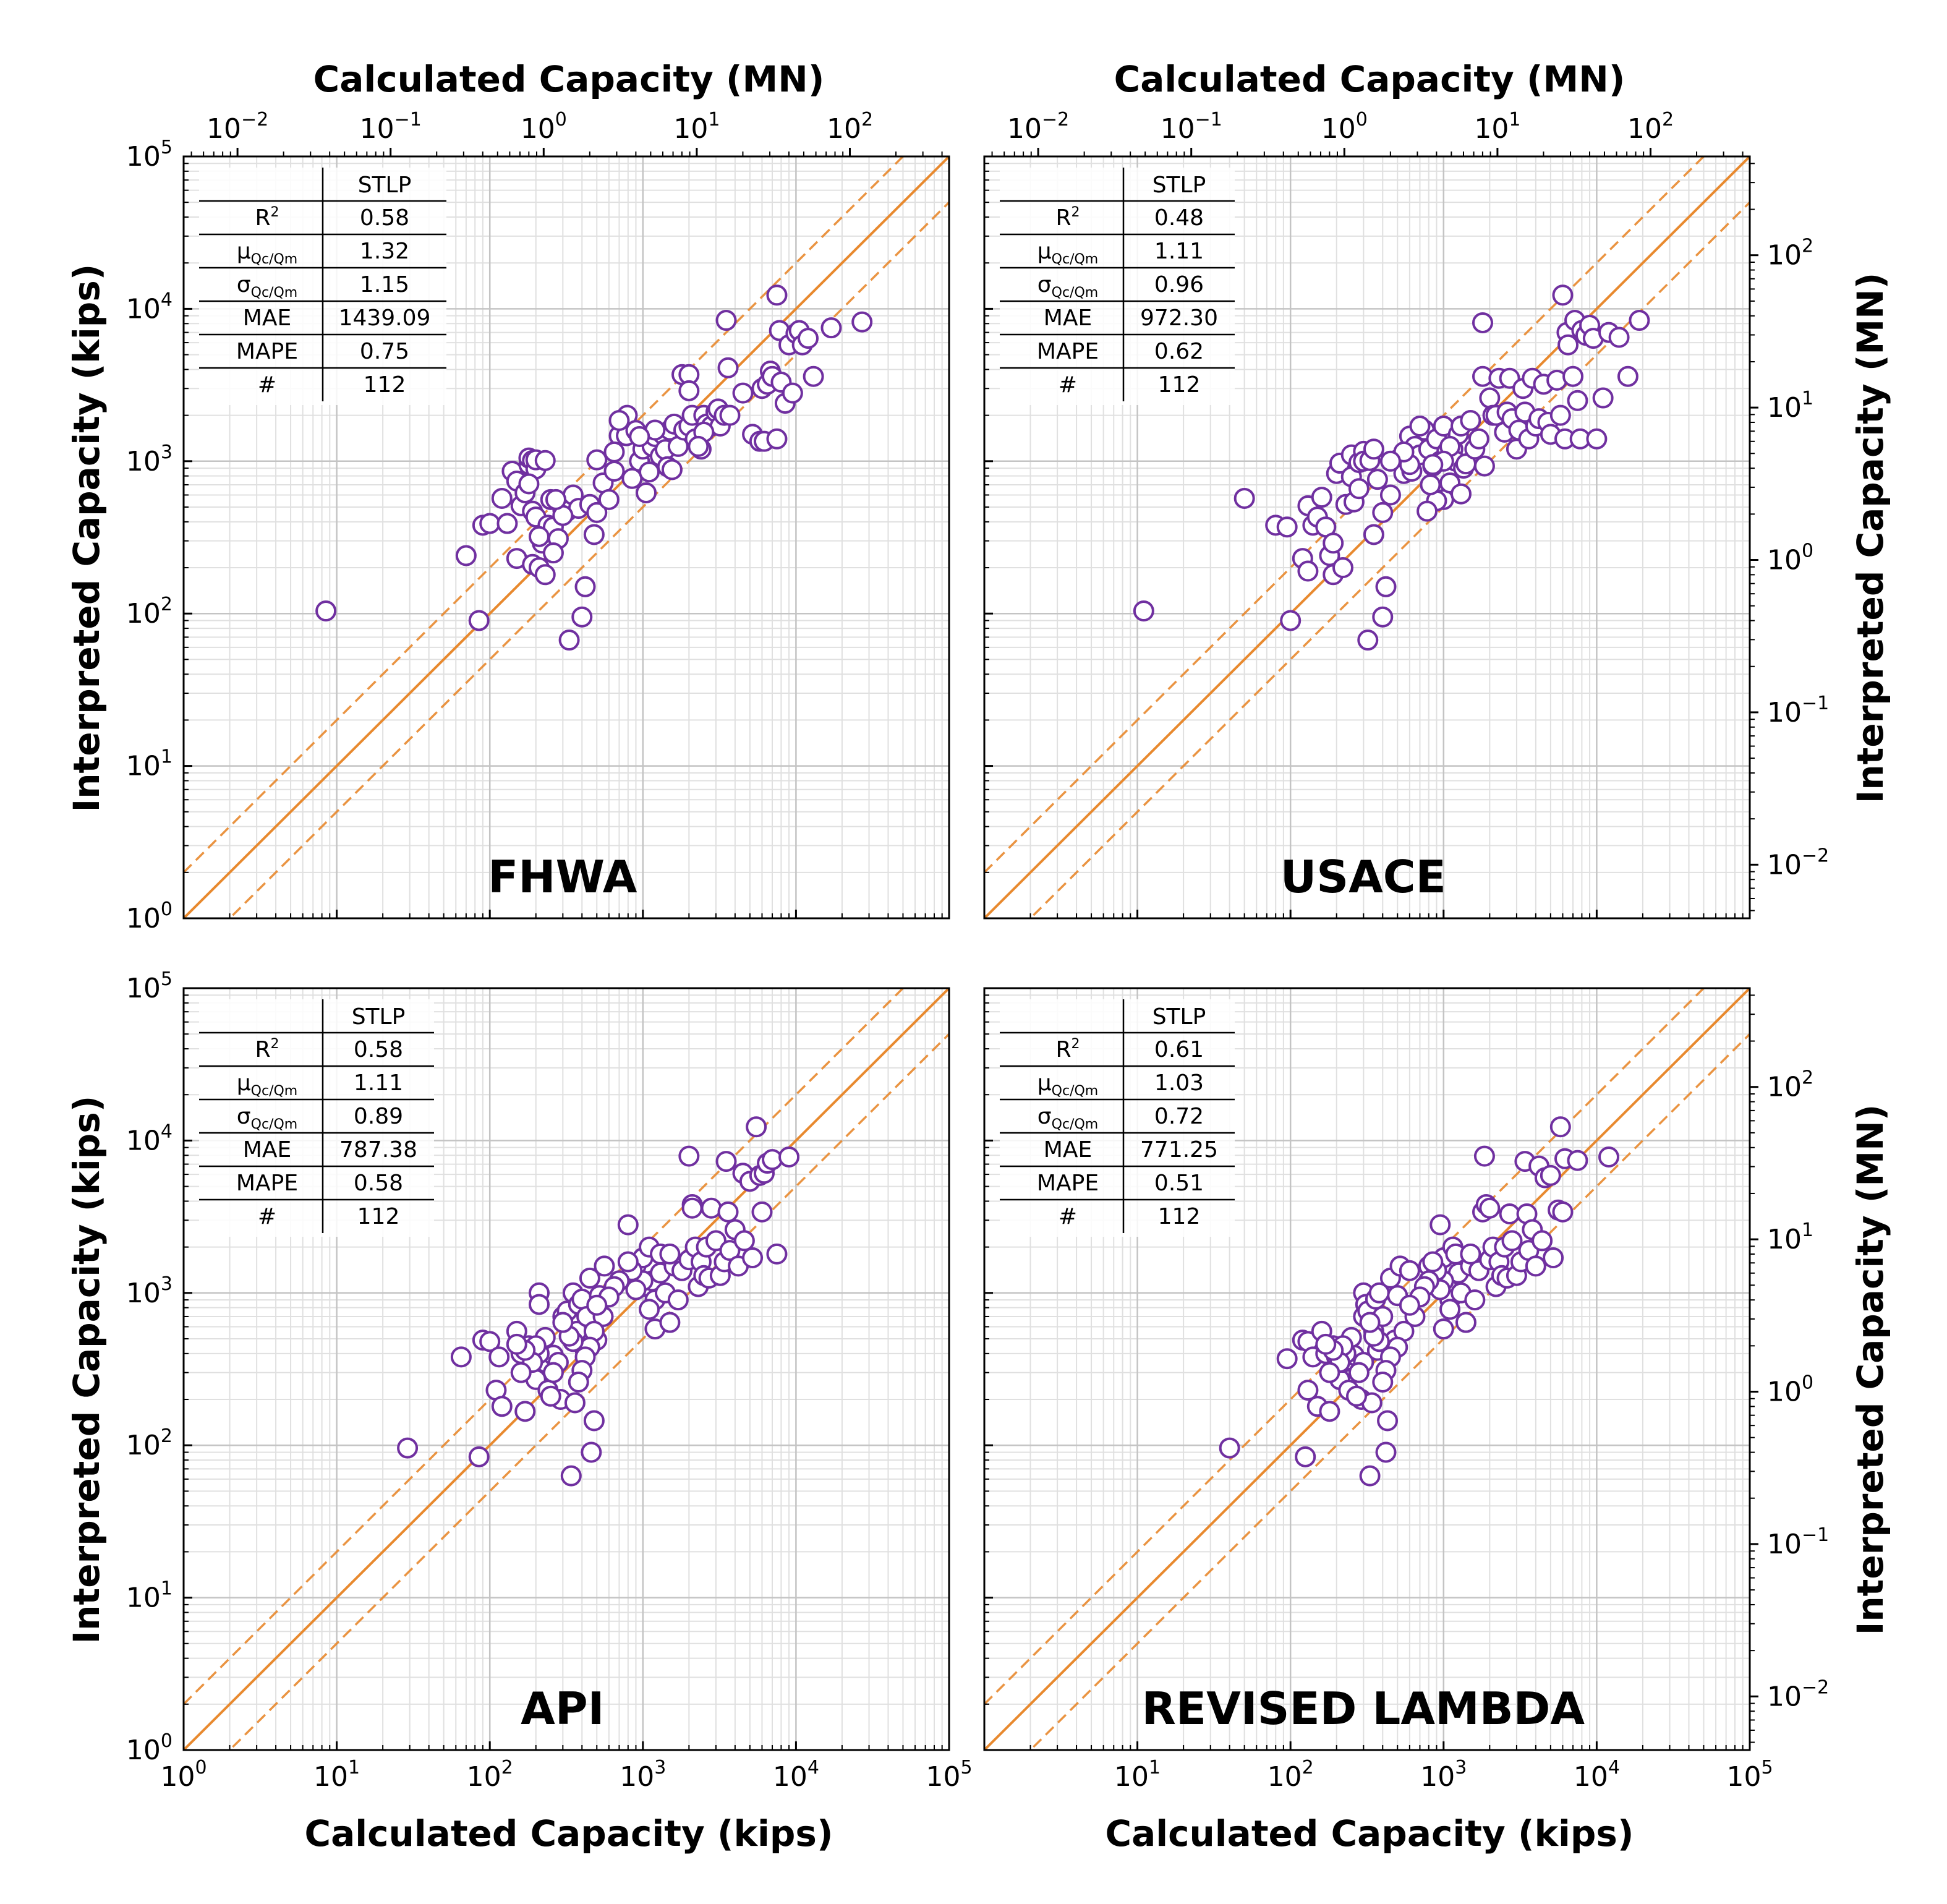 The width and height of the screenshot is (1947, 1904). Describe the element at coordinates (149, 155) in the screenshot. I see `y-tick-label: 10⁵` at that location.